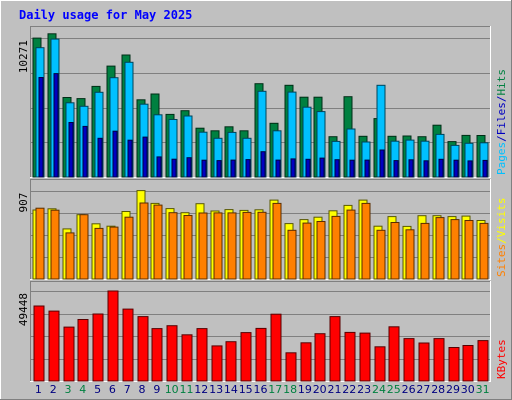 The height and width of the screenshot is (400, 512). Describe the element at coordinates (501, 82) in the screenshot. I see `legend-entry-hits: Hits` at that location.